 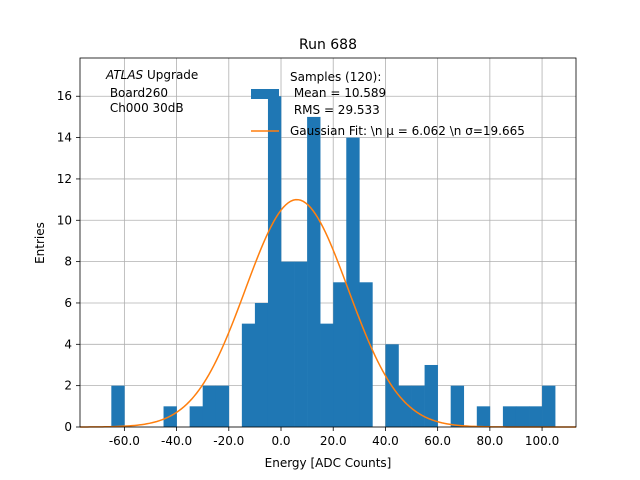 What do you see at coordinates (489, 441) in the screenshot?
I see `x-tick-label: 80.0` at bounding box center [489, 441].